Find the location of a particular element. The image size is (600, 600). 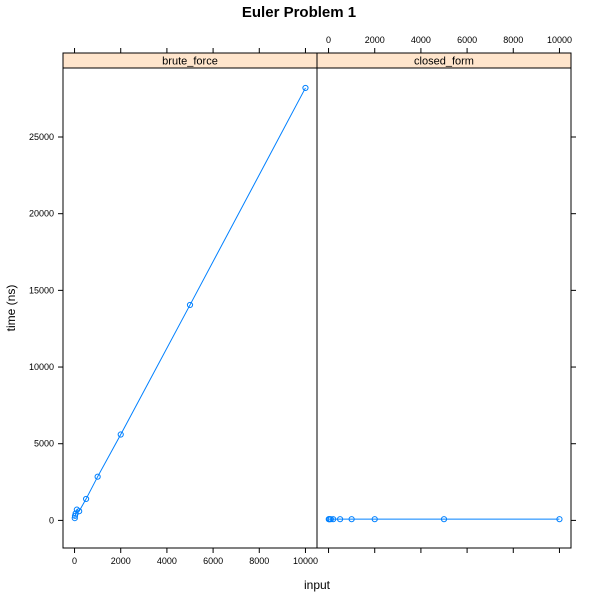

y-tick-label: 10000 is located at coordinates (41, 367).